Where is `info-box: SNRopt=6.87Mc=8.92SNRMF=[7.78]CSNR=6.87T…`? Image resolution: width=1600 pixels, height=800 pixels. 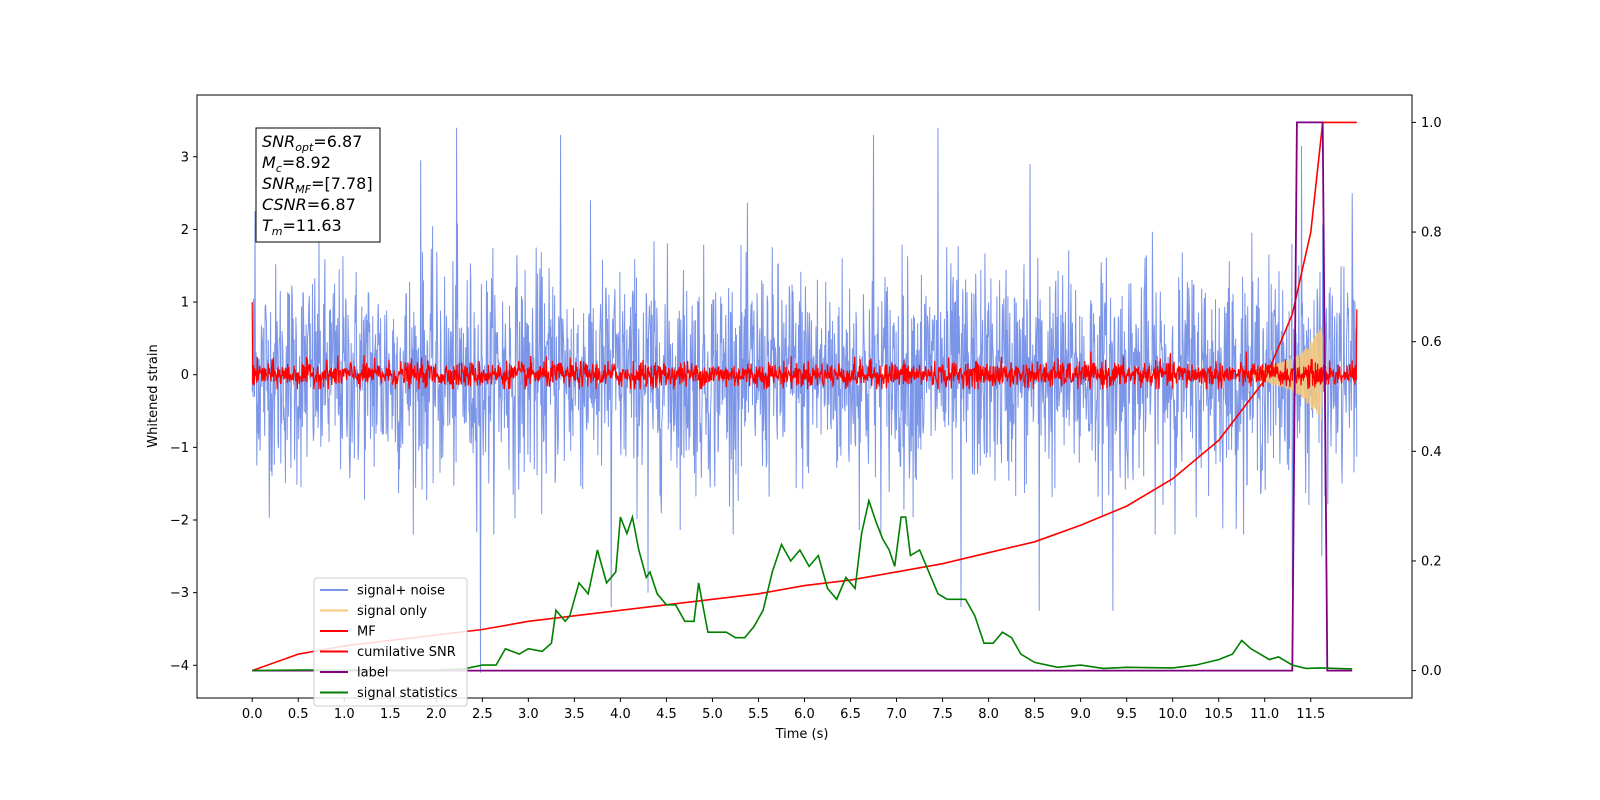 info-box: SNRopt=6.87Mc=8.92SNRMF=[7.78]CSNR=6.87T… is located at coordinates (318, 185).